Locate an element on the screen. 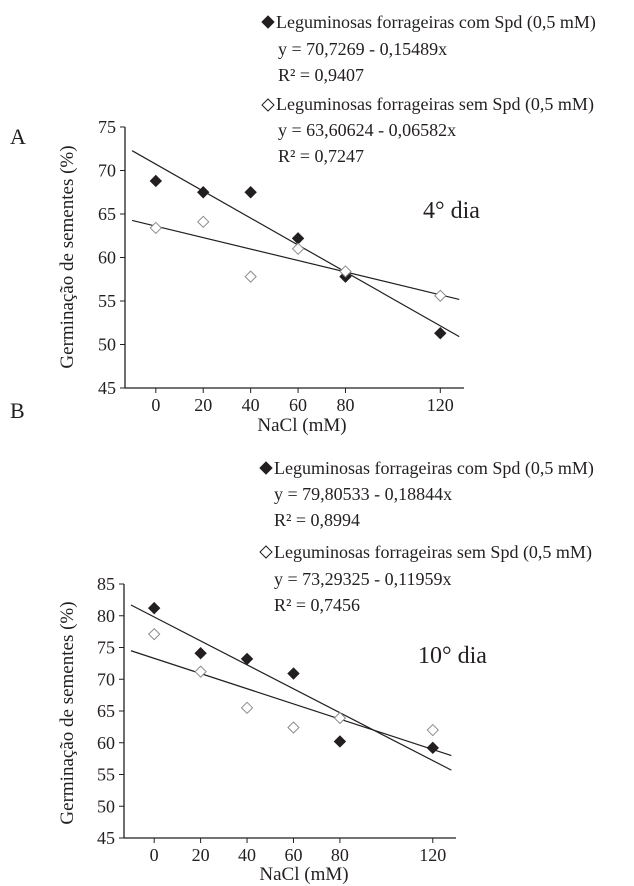  panel-a-y-tick-label: 70 is located at coordinates (107, 171).